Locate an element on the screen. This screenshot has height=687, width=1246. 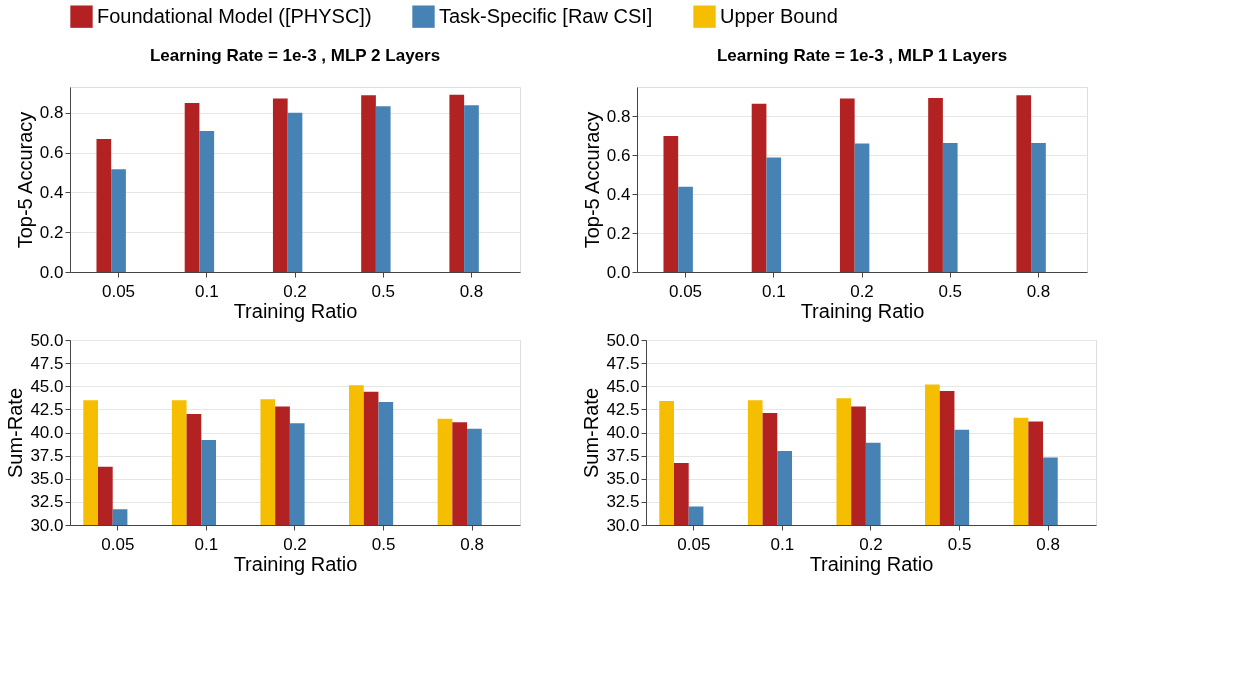
chart-title: Learning Rate = 1e-3 , MLP 1 Layers is located at coordinates (862, 55).